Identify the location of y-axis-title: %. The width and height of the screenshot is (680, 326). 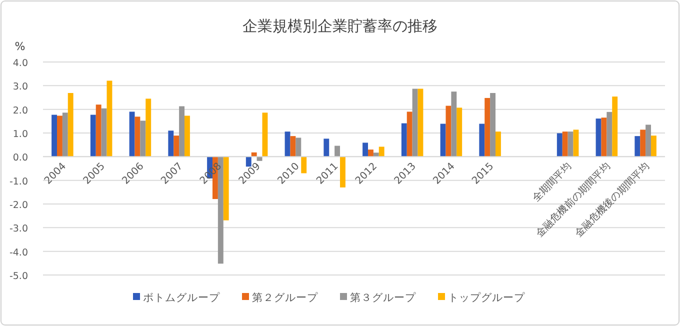
(20, 46).